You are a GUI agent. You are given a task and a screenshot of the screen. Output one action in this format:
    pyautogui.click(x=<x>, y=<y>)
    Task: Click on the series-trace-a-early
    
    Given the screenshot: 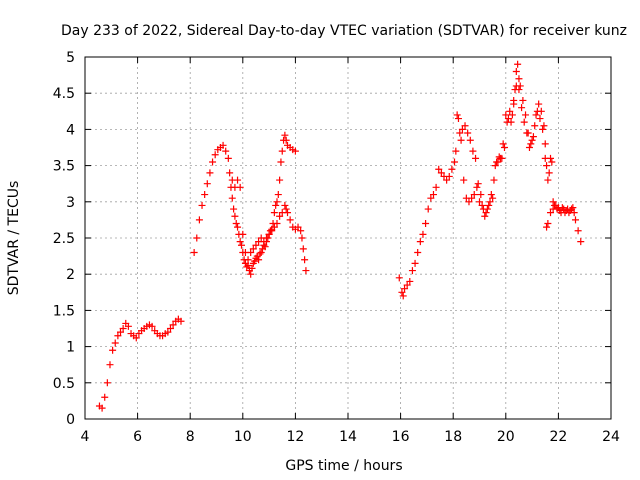 What is the action you would take?
    pyautogui.click(x=140, y=363)
    